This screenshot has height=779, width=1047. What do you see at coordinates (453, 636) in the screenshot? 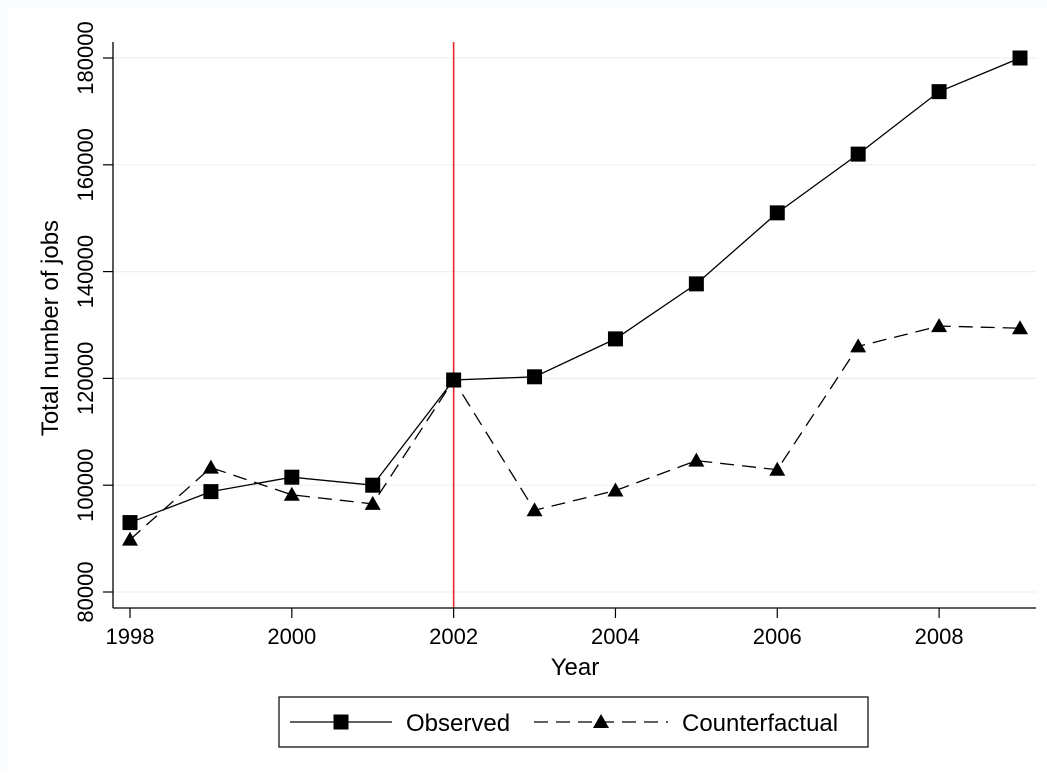
I see `x-tick-label: 2002` at bounding box center [453, 636].